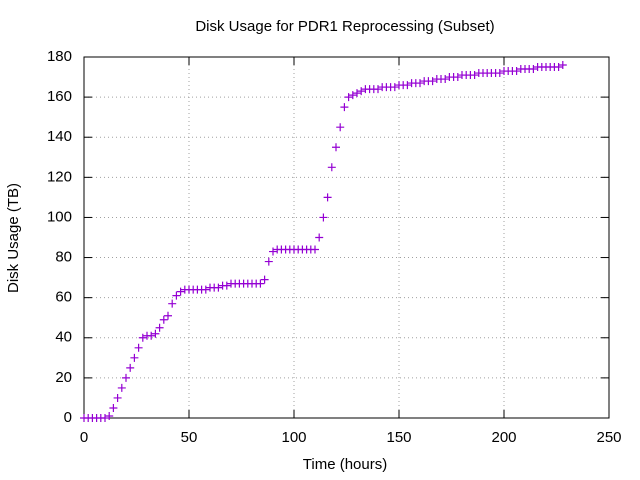  I want to click on y-tick-label: 0, so click(68, 417).